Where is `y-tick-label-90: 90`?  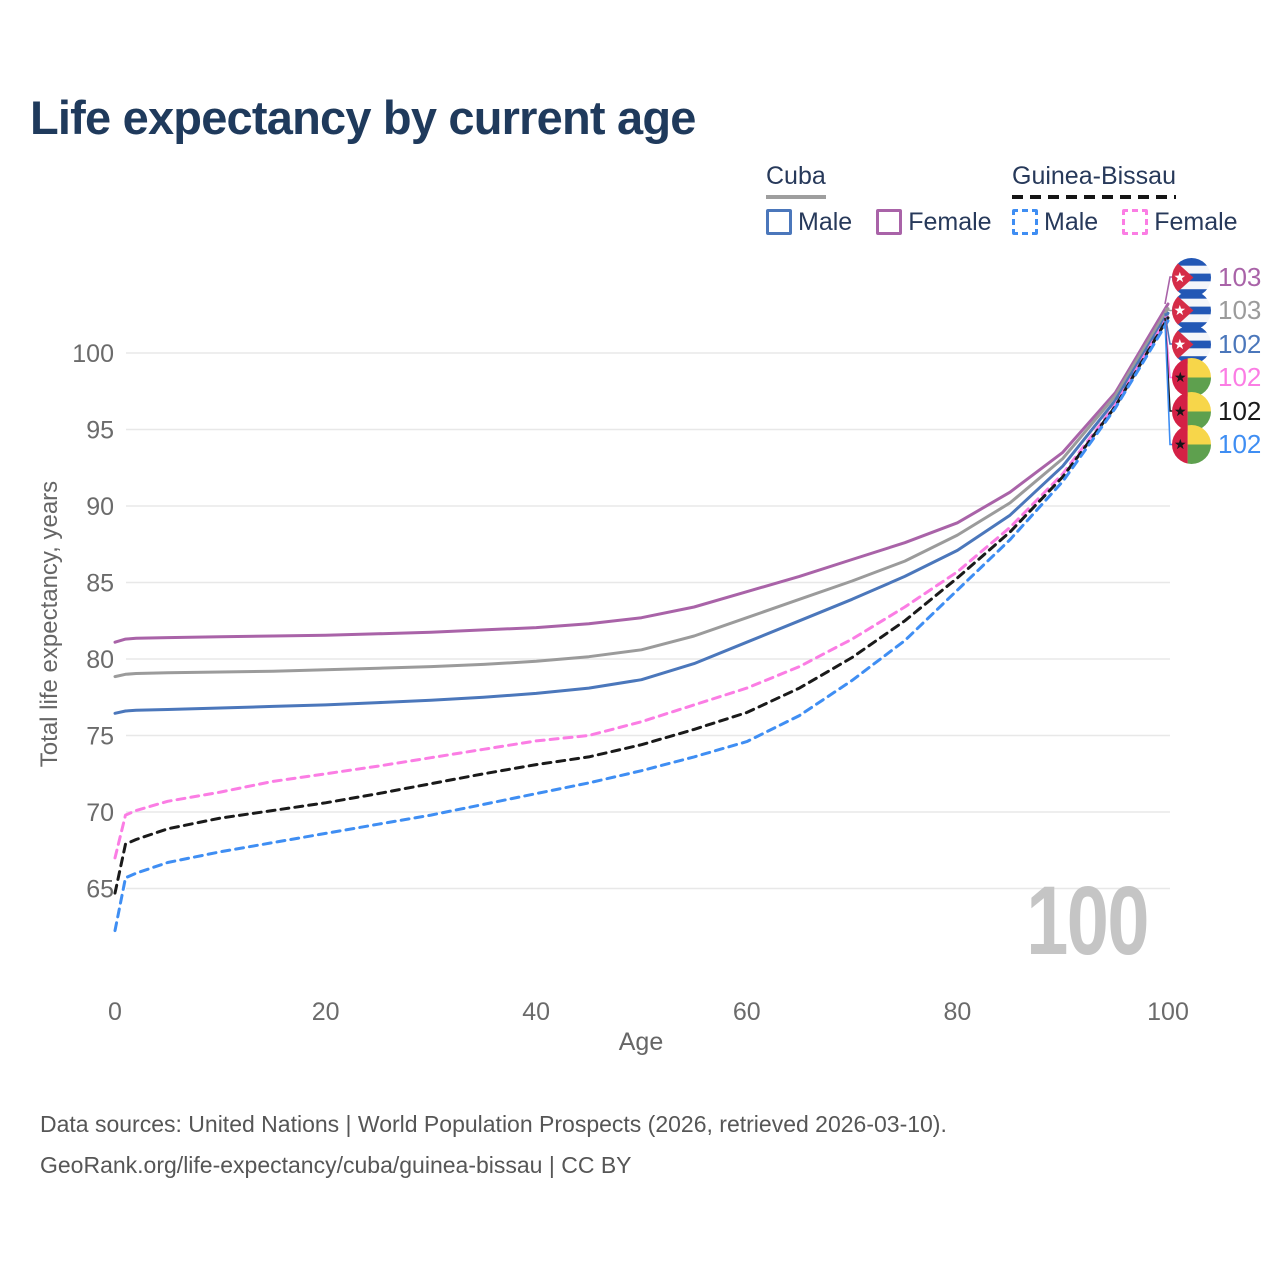
y-tick-label-90: 90 is located at coordinates (100, 507).